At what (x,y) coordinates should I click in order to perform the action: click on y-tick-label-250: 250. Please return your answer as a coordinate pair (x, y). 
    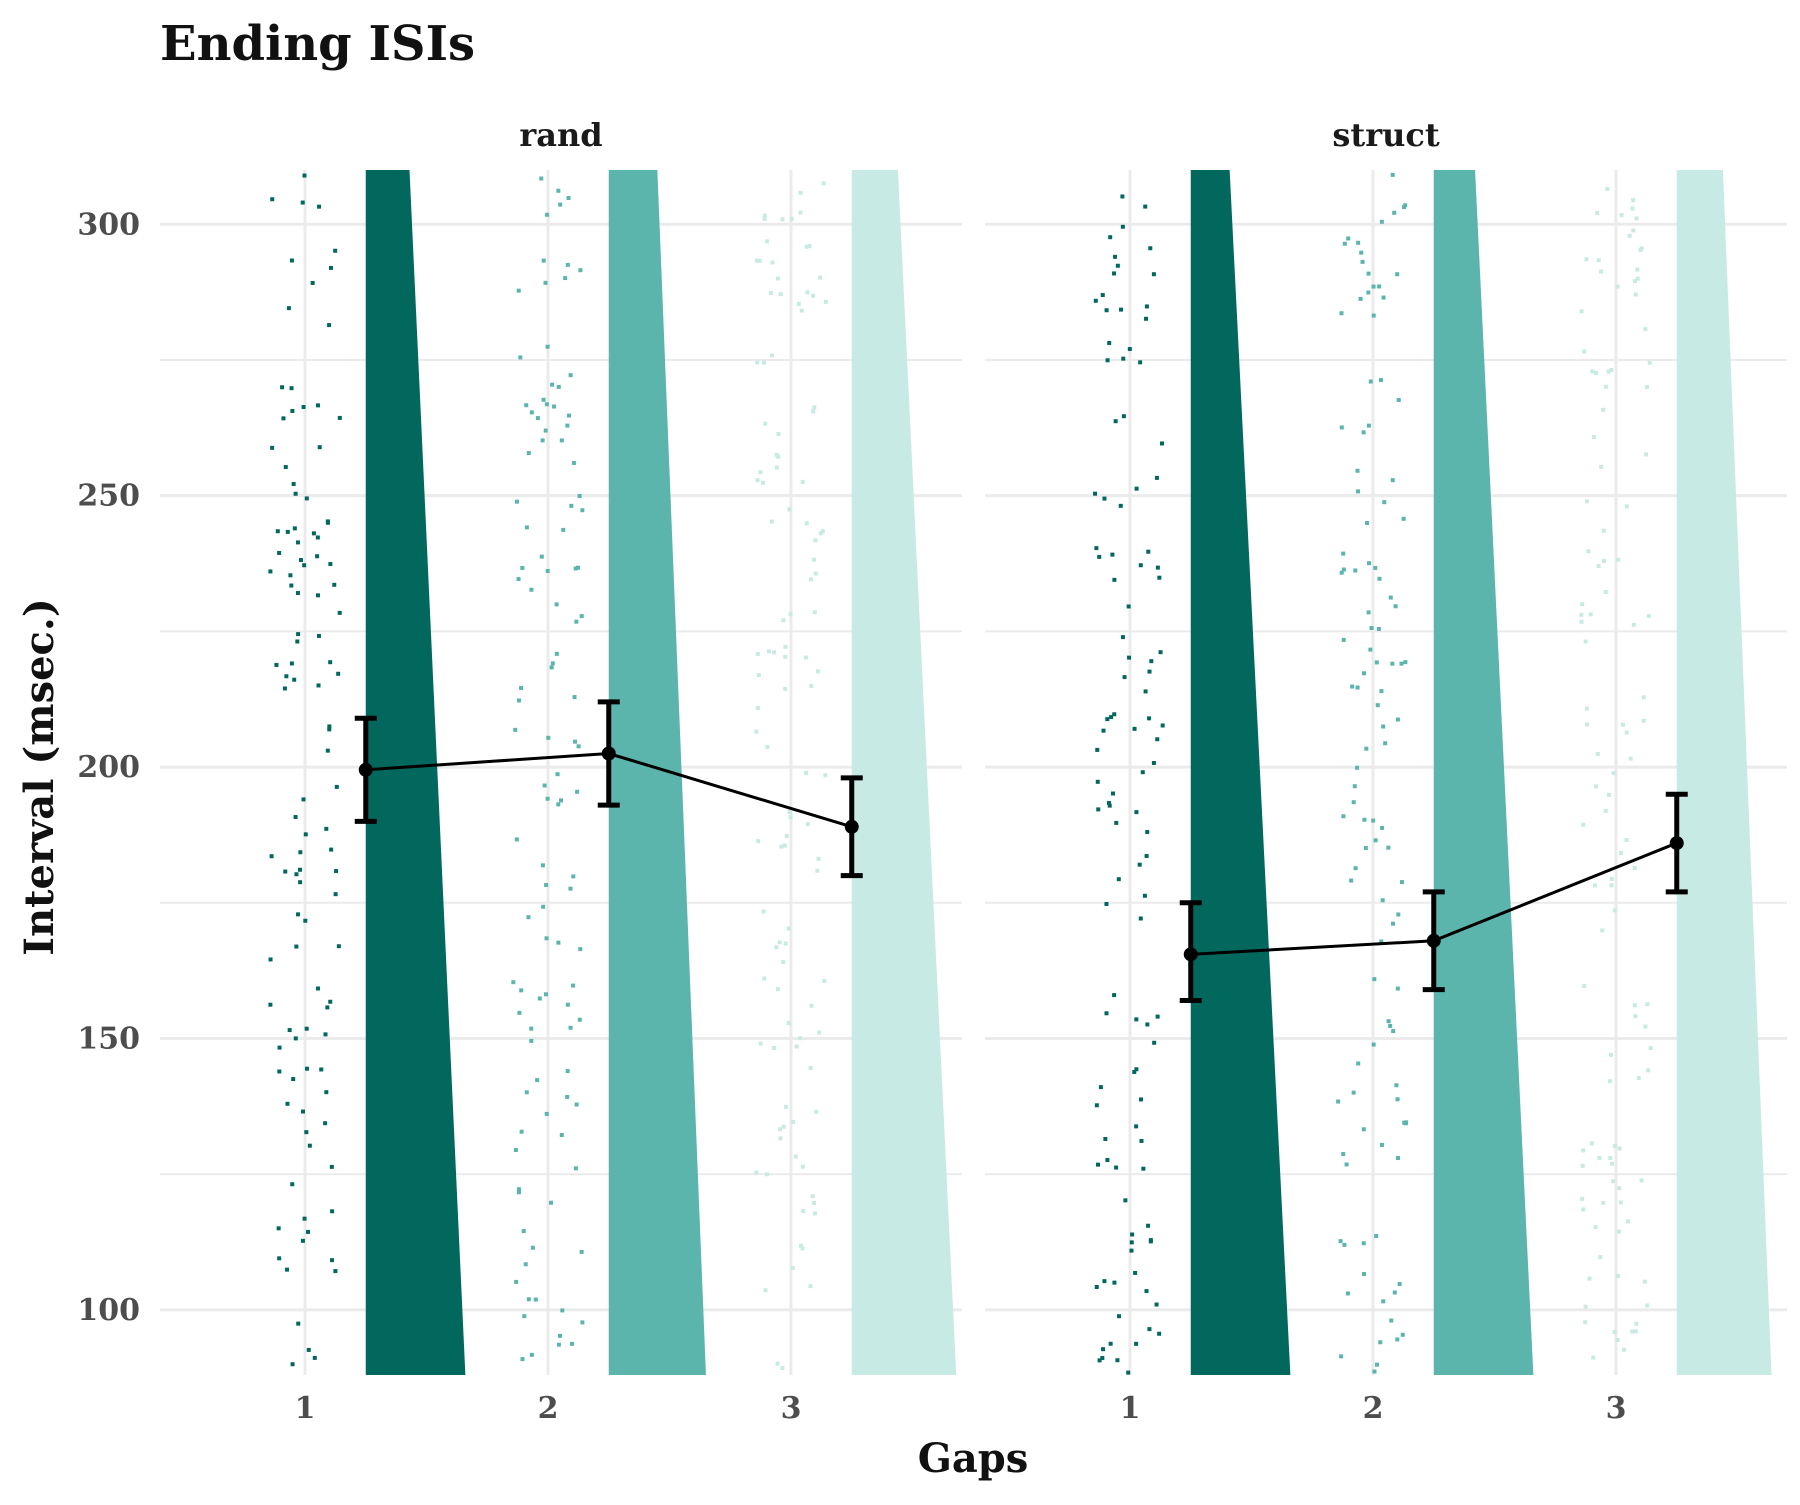
    Looking at the image, I should click on (108, 496).